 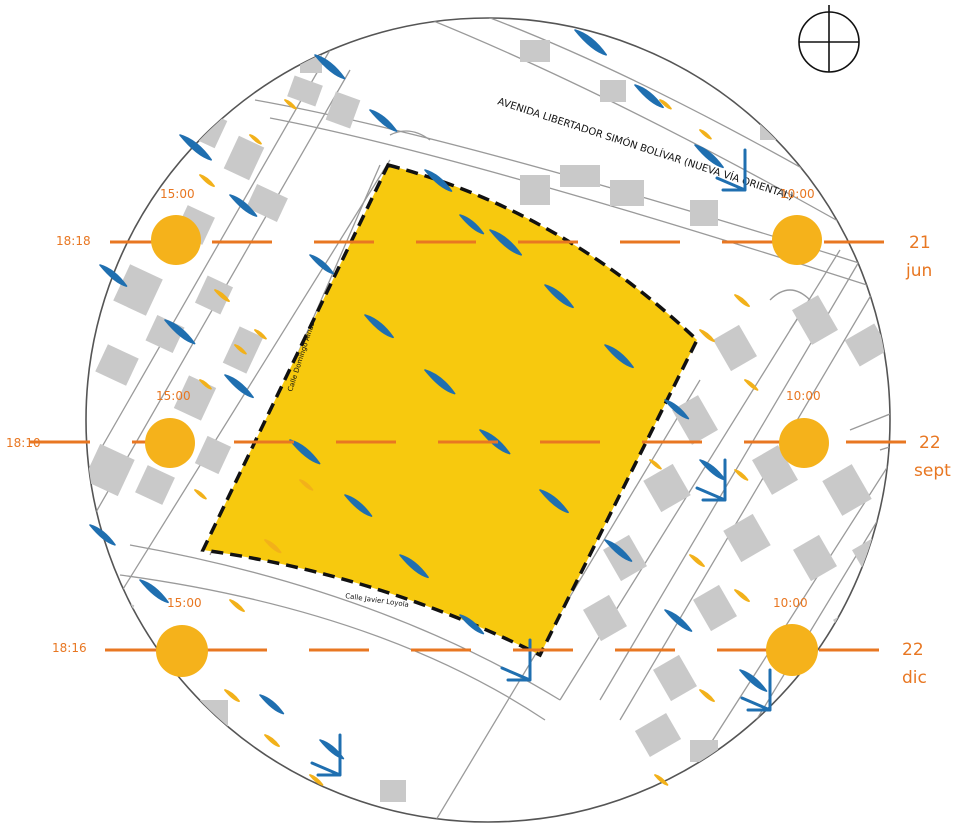 What do you see at coordinates (170, 443) in the screenshot?
I see `sun-sept-afternoon` at bounding box center [170, 443].